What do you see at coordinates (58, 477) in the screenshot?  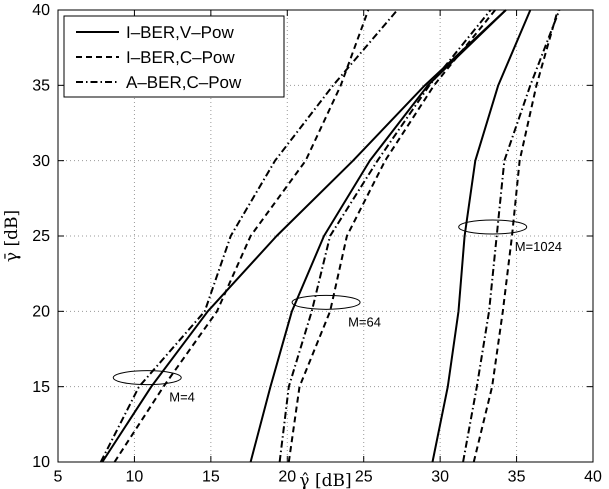 I see `x-tick-label: 5` at bounding box center [58, 477].